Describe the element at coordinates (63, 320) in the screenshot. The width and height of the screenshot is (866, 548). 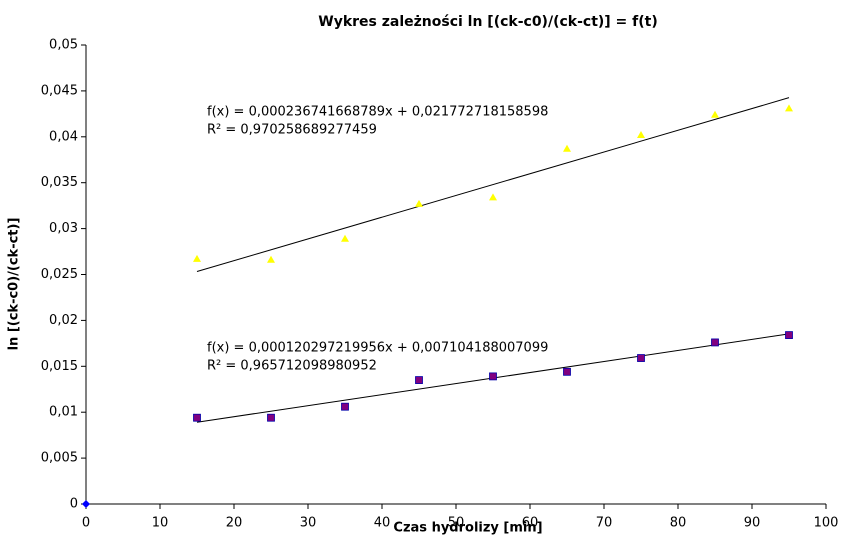
I see `y-tick-label: 0,02` at that location.